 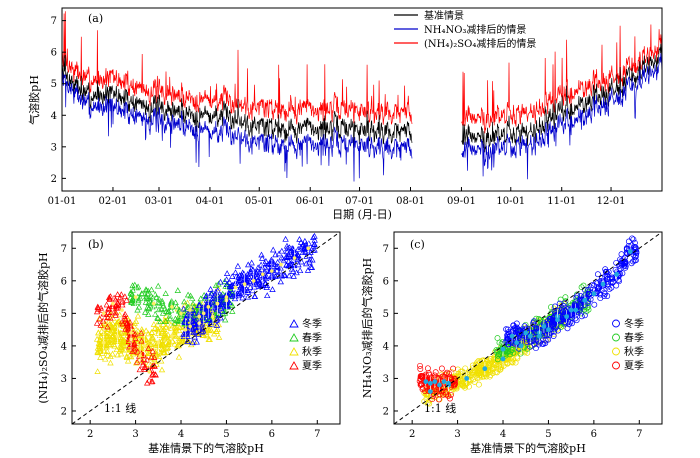 What do you see at coordinates (90, 434) in the screenshot?
I see `b-x-tick-label: 2` at bounding box center [90, 434].